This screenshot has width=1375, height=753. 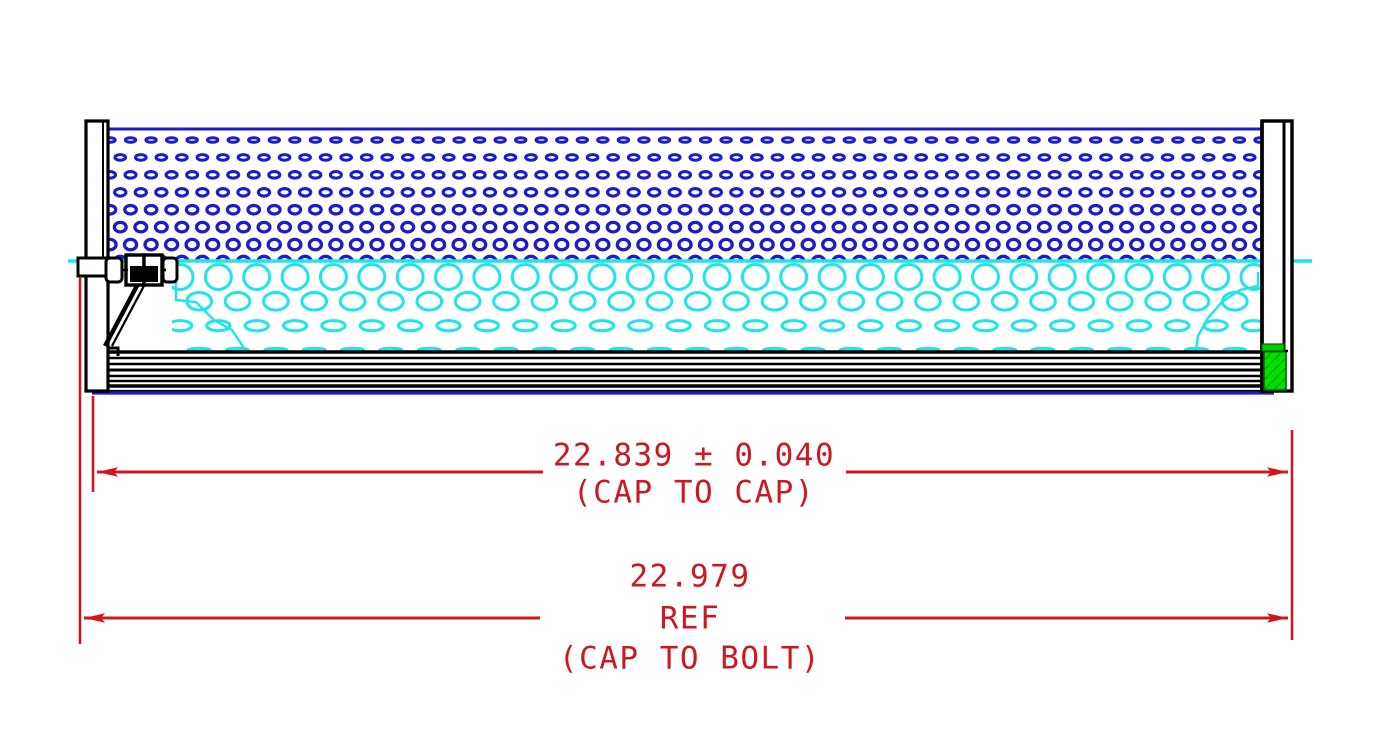 I want to click on cyan-fold-edge-left, so click(x=209, y=310).